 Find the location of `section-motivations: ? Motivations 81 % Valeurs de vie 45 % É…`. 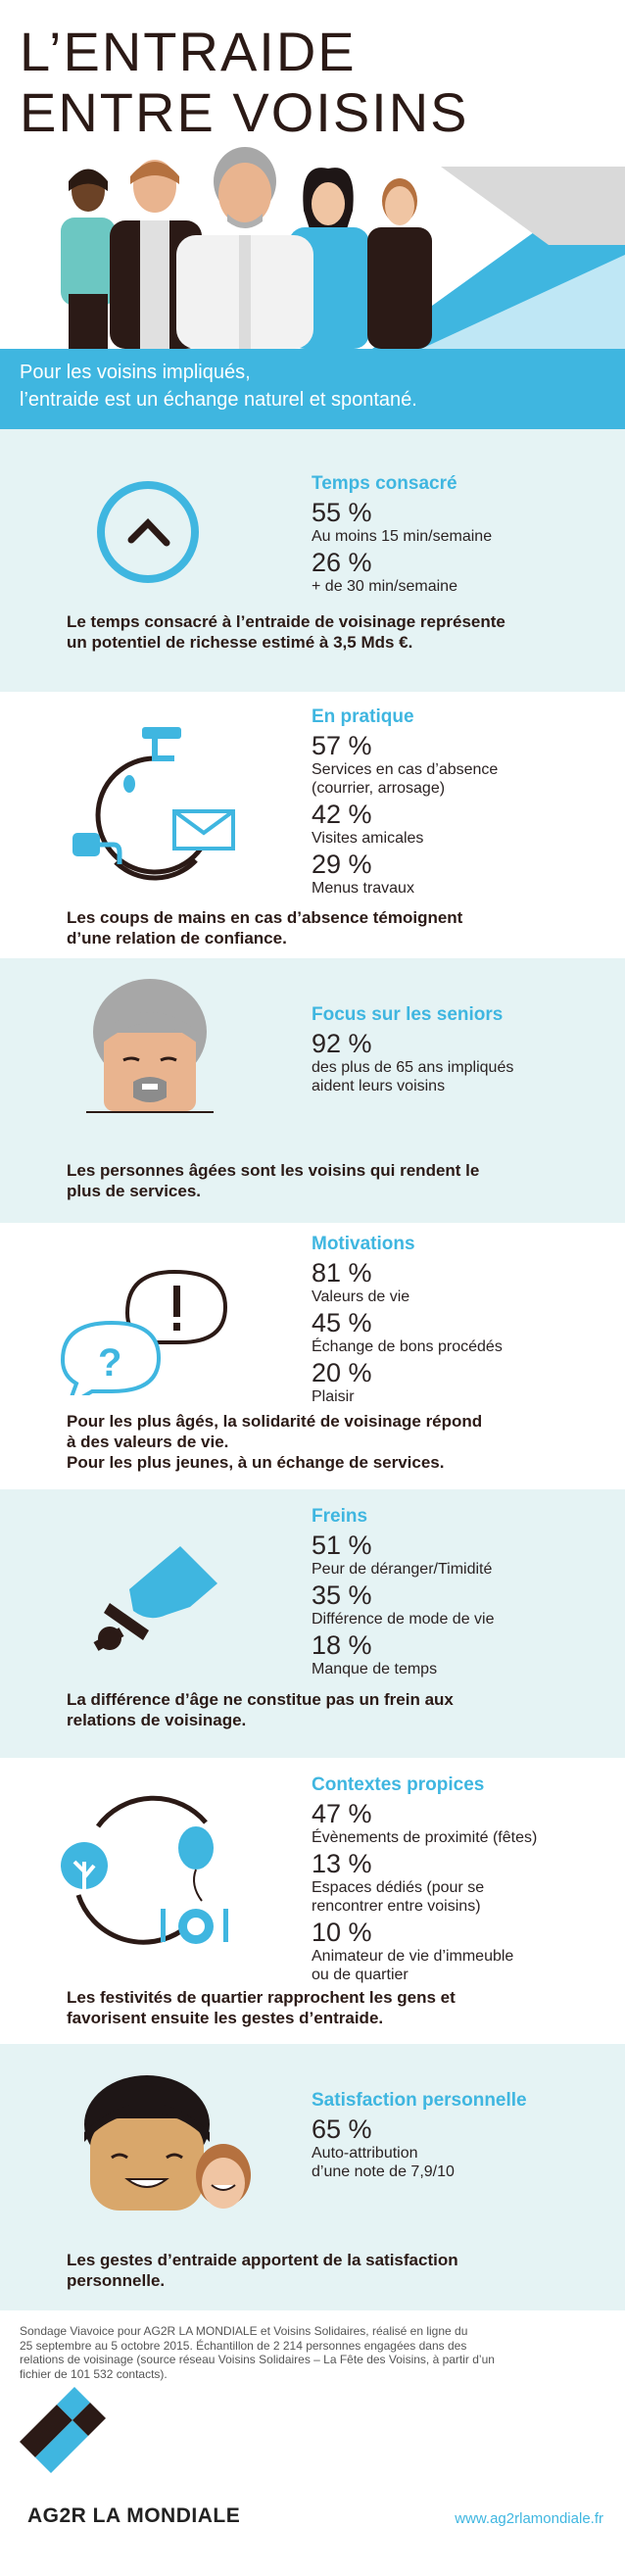

section-motivations: ? Motivations 81 % Valeurs de vie 45 % É… is located at coordinates (312, 1356).